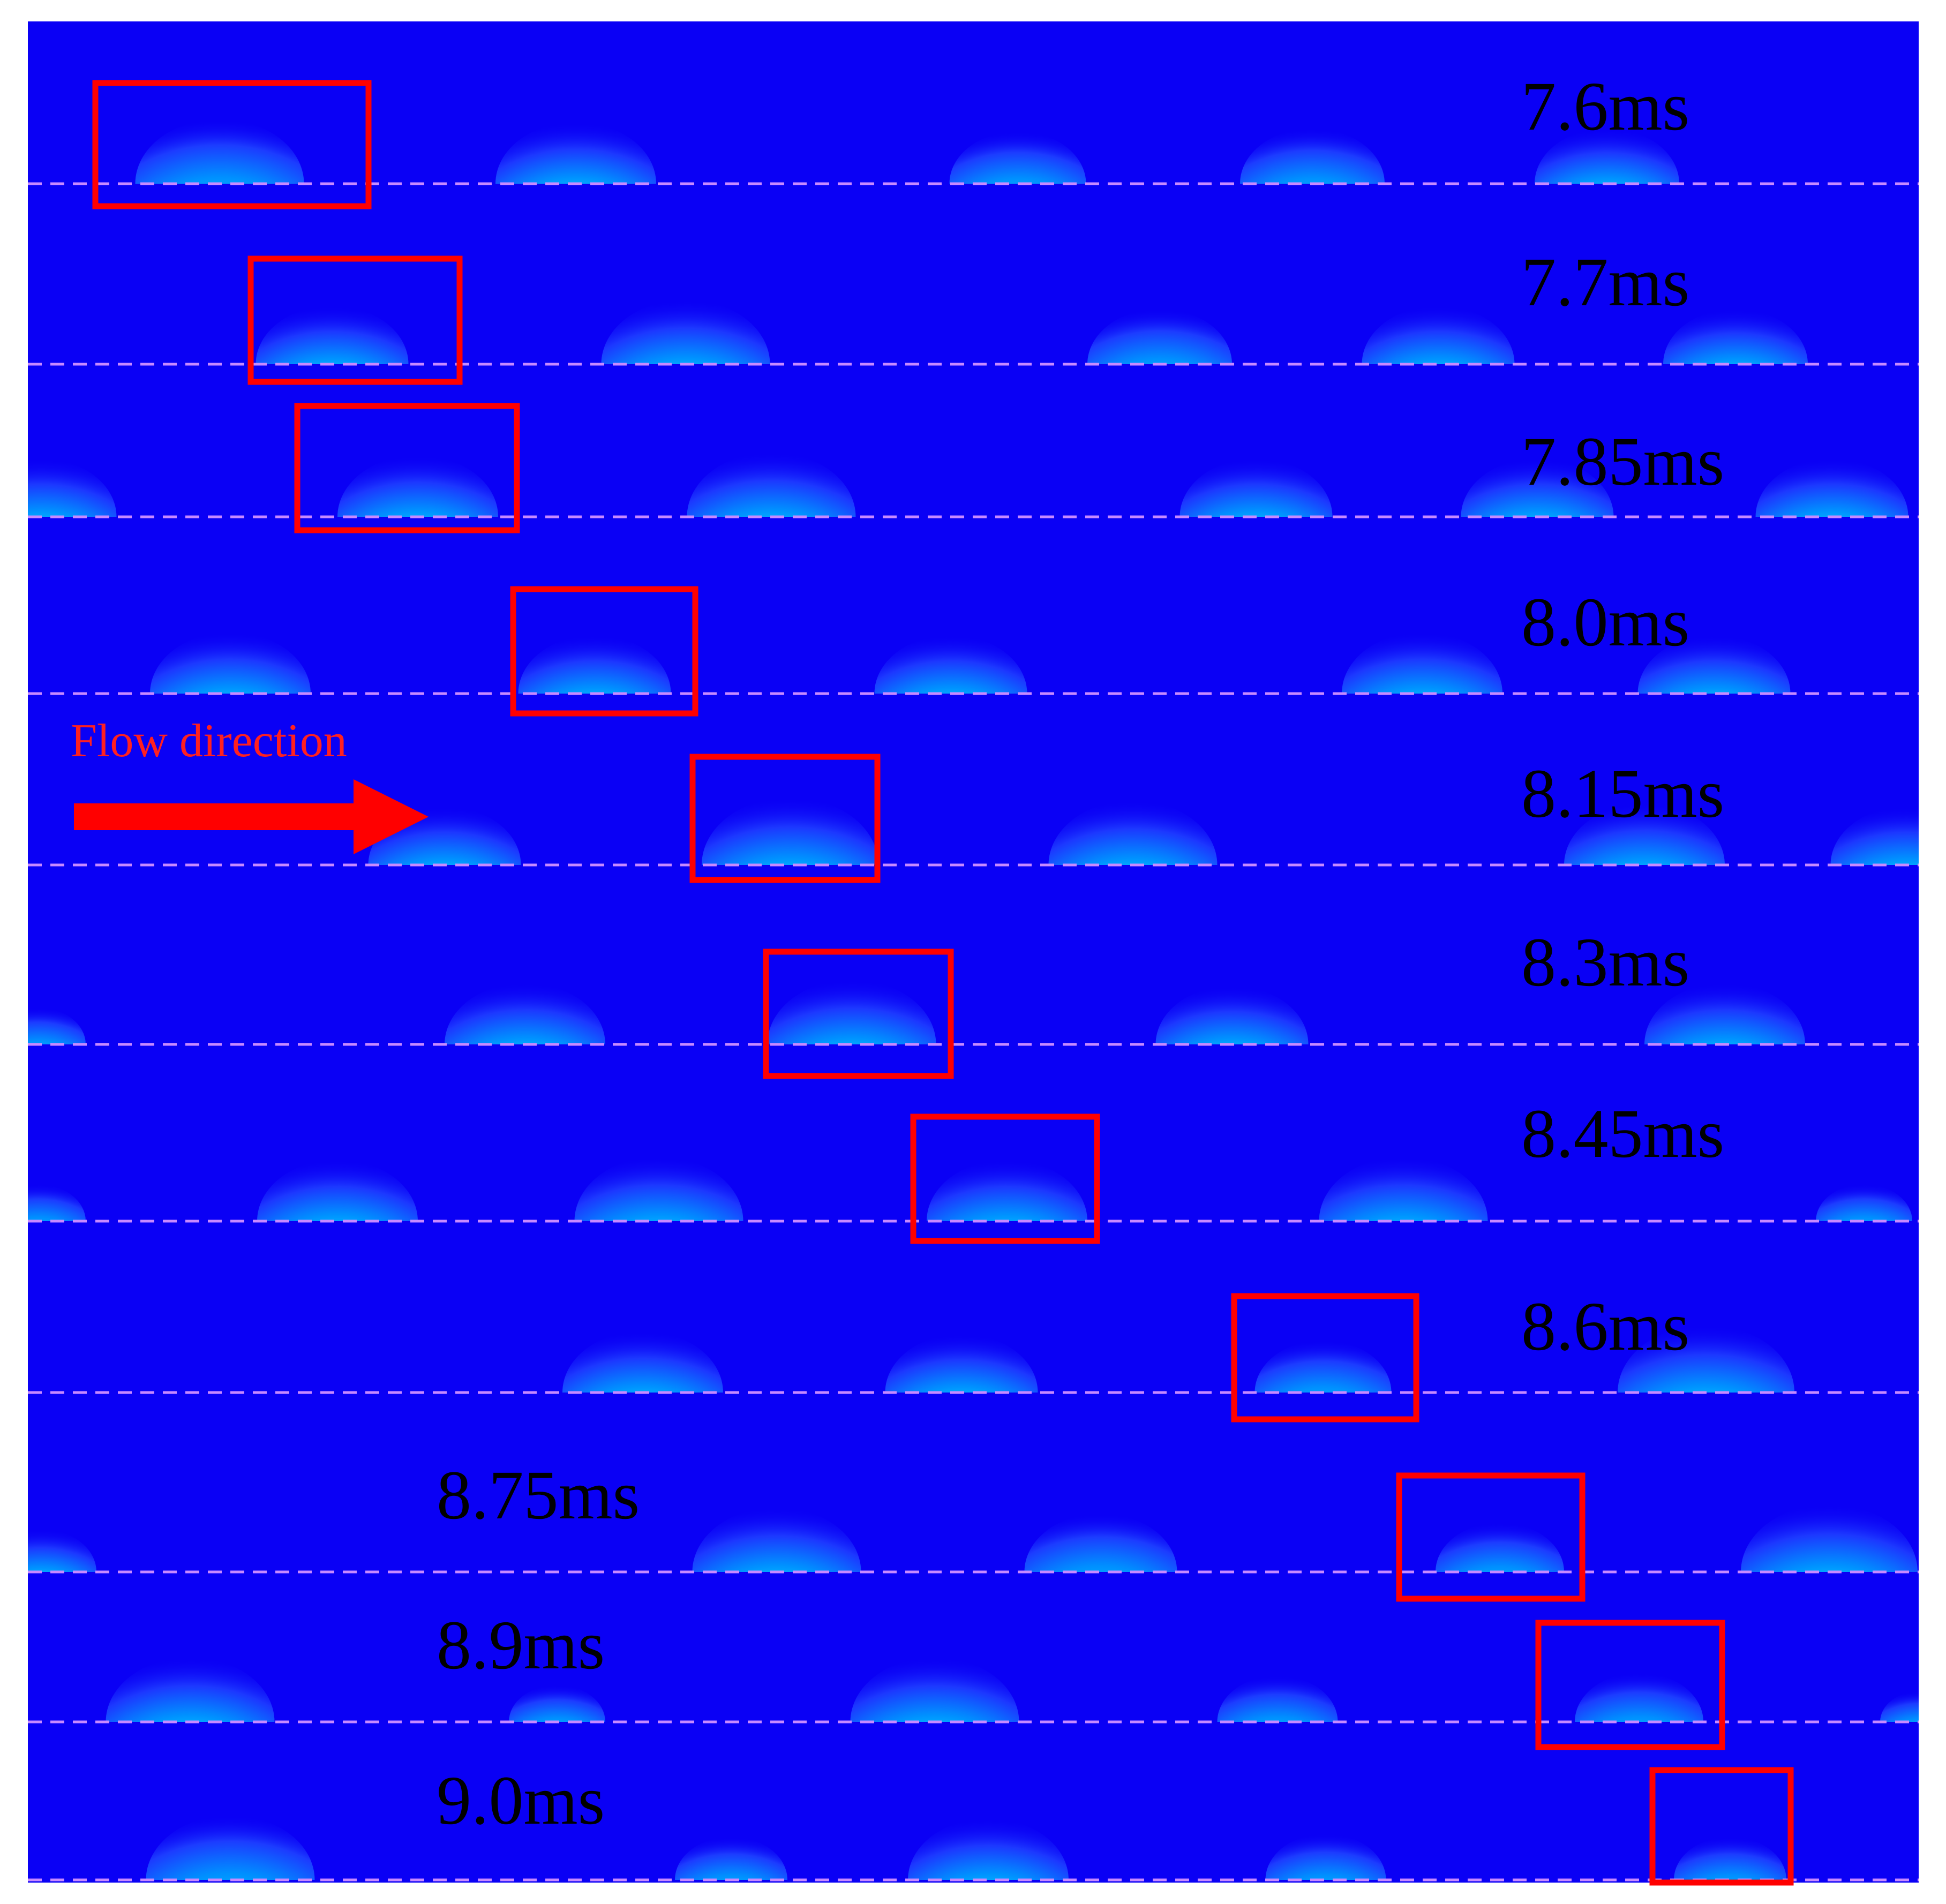 The image size is (1946, 1904). I want to click on time-label: 7.85ms, so click(1622, 461).